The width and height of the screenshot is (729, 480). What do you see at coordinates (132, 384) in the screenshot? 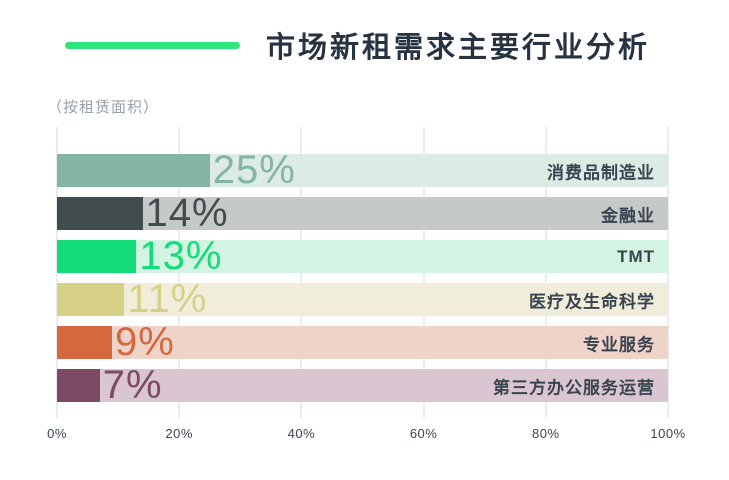
I see `bar-value-label: 7%` at bounding box center [132, 384].